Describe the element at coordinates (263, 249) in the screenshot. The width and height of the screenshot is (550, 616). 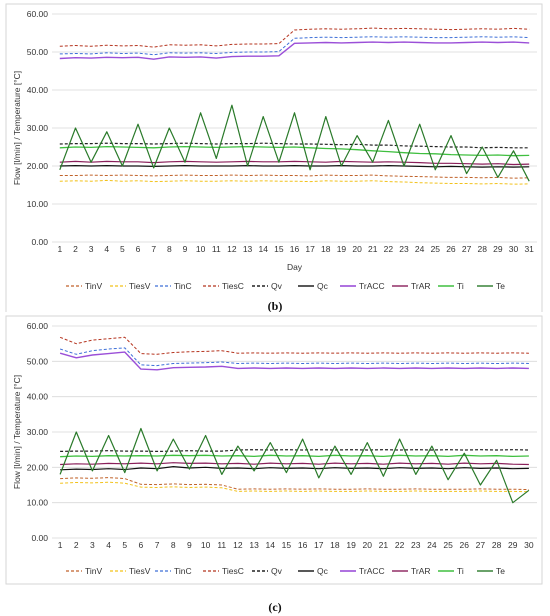
I see `x-tick-label: 14` at that location.